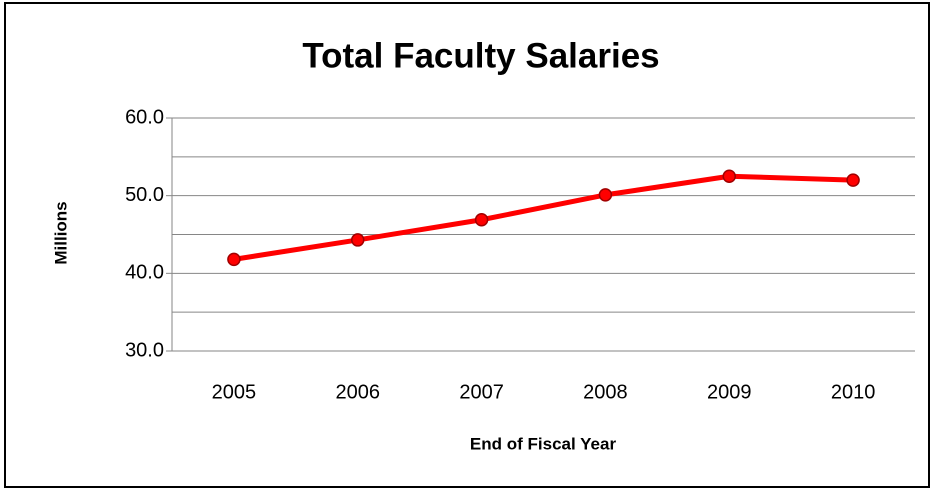 Image resolution: width=934 pixels, height=491 pixels. Describe the element at coordinates (481, 392) in the screenshot. I see `x-tick-label: 2007` at that location.